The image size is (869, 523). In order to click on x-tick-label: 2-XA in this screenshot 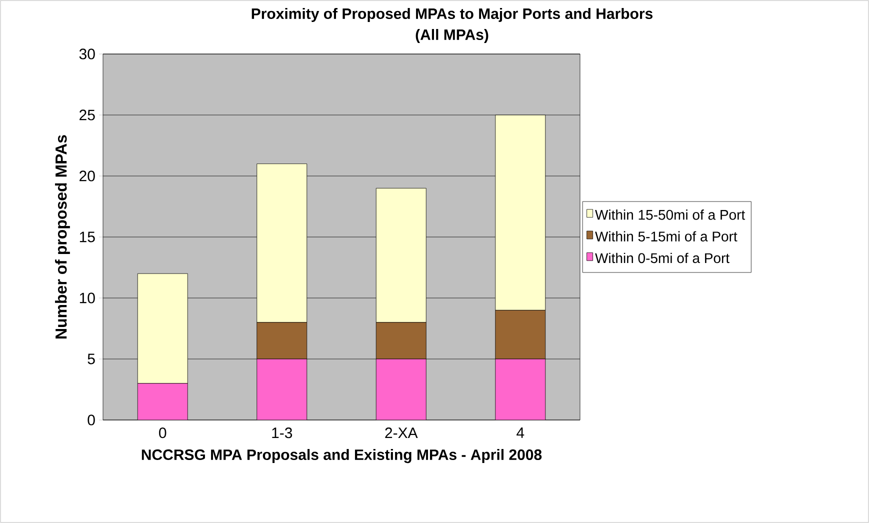, I will do `click(401, 433)`.